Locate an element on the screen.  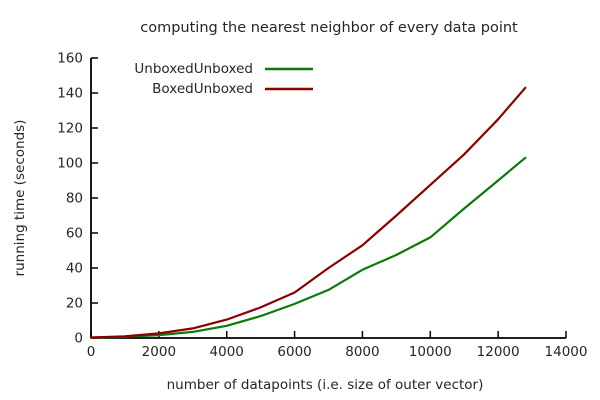
legend: UnboxedUnboxed BoxedUnboxed is located at coordinates (223, 79).